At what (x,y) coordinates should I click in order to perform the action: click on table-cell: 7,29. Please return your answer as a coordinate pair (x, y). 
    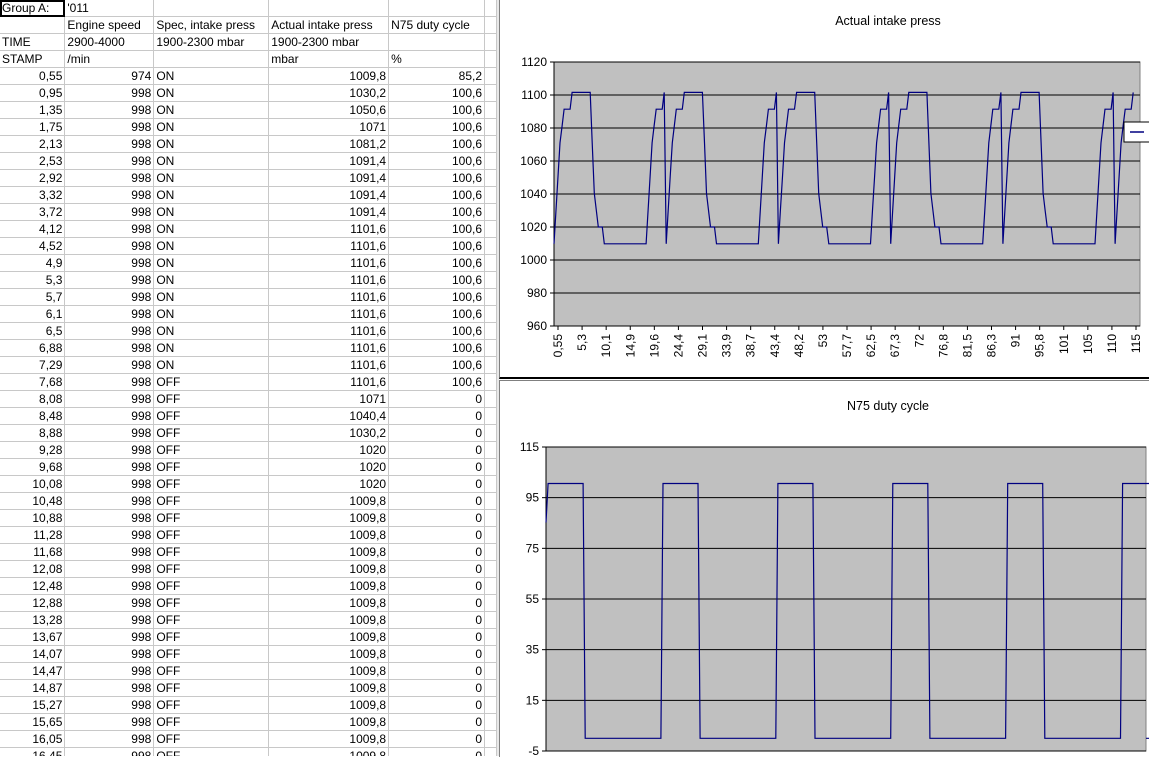
    Looking at the image, I should click on (33, 365).